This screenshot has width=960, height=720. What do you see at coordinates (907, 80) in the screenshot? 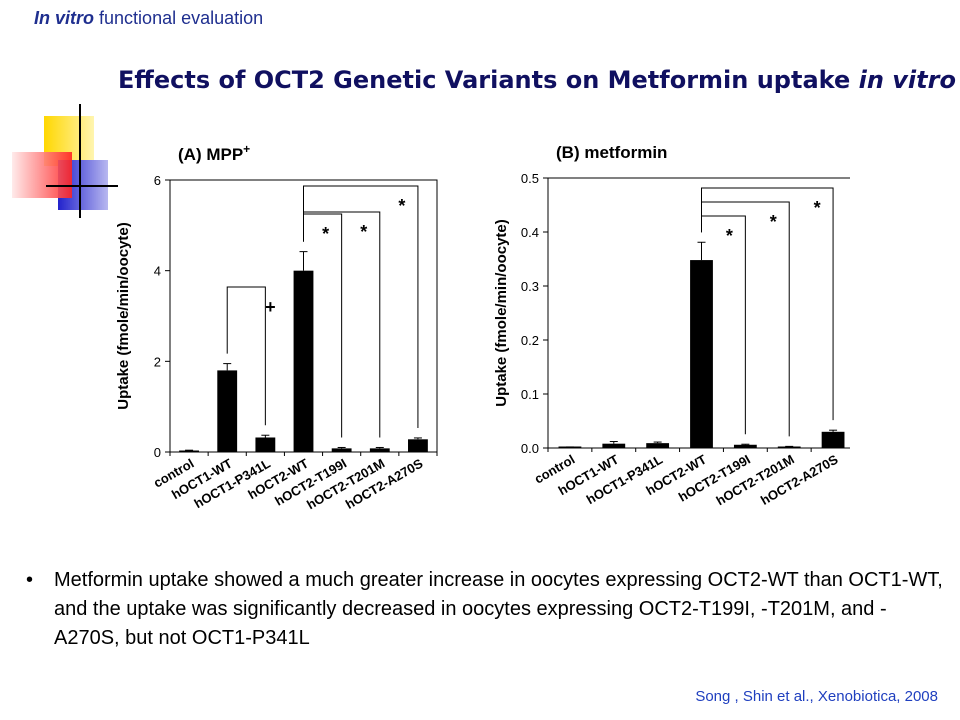
I see `slide-title-italic: in vitro` at bounding box center [907, 80].